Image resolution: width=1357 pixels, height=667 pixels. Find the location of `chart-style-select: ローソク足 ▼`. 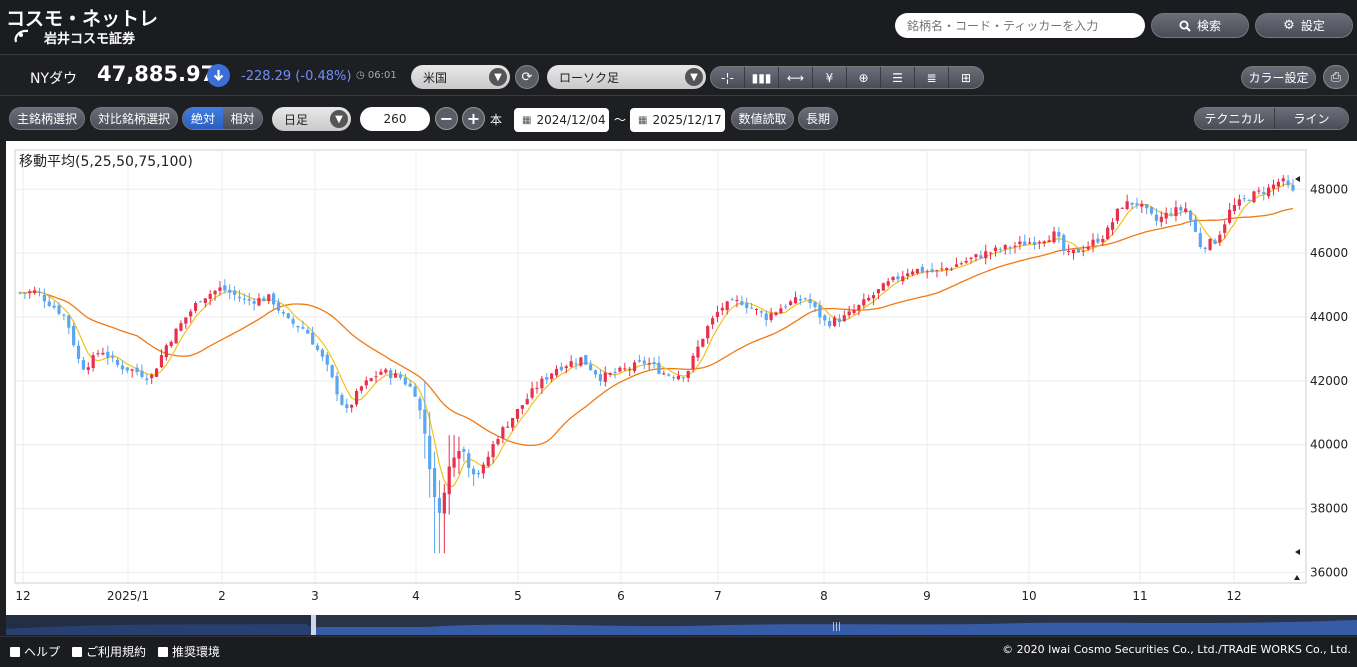

chart-style-select: ローソク足 ▼ is located at coordinates (626, 77).